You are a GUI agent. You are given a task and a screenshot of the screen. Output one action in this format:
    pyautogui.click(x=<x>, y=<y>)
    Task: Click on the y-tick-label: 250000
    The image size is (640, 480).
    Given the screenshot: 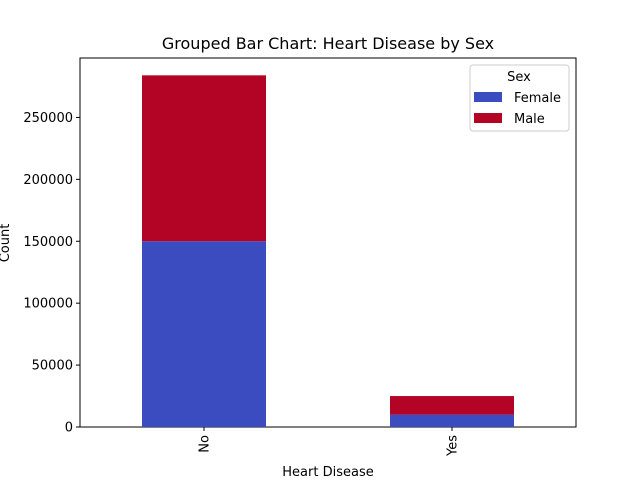 What is the action you would take?
    pyautogui.click(x=48, y=118)
    